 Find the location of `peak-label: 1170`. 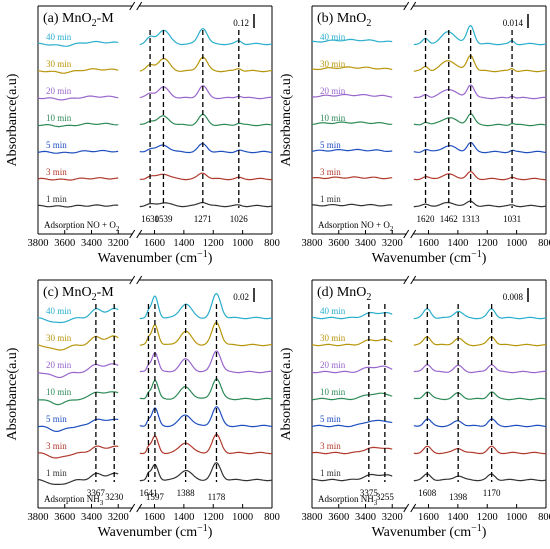

peak-label: 1170 is located at coordinates (492, 493).